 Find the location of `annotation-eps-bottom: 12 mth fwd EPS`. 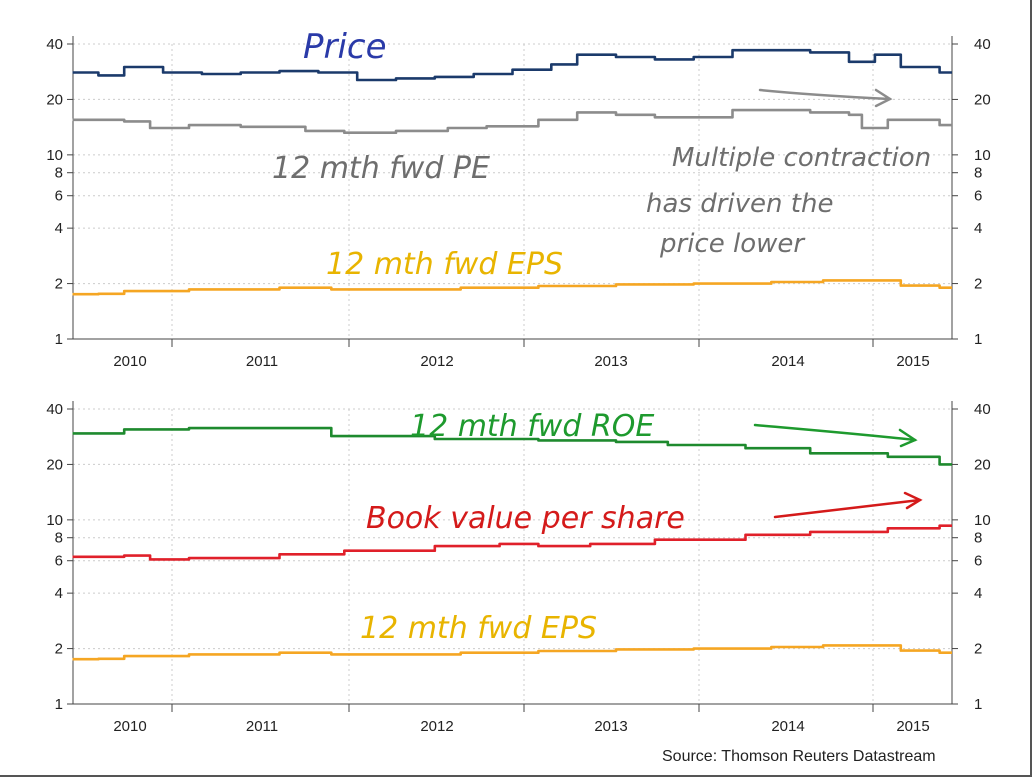

annotation-eps-bottom: 12 mth fwd EPS is located at coordinates (478, 628).